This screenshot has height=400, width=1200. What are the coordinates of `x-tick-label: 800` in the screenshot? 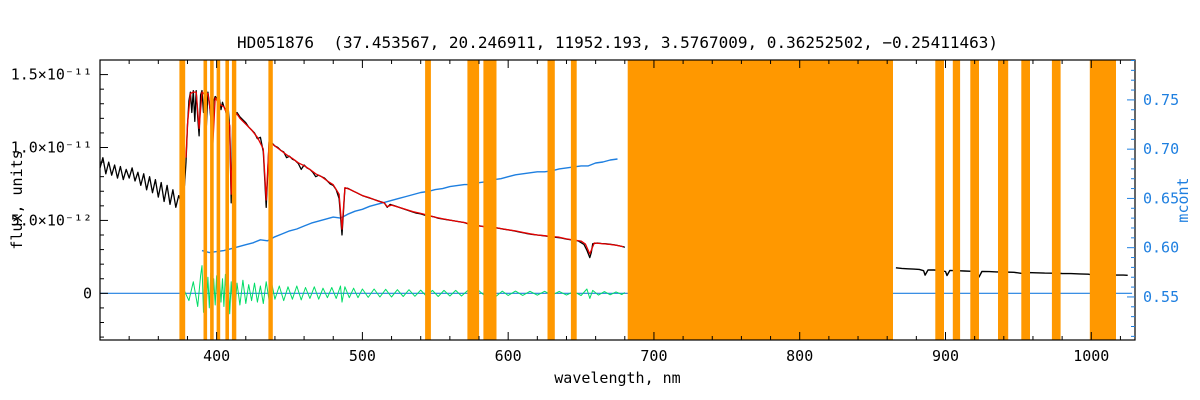 It's located at (799, 356).